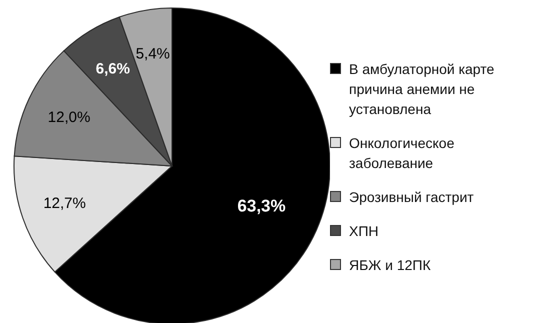  I want to click on legend-label: ЯБЖ и 12ПК, so click(390, 265).